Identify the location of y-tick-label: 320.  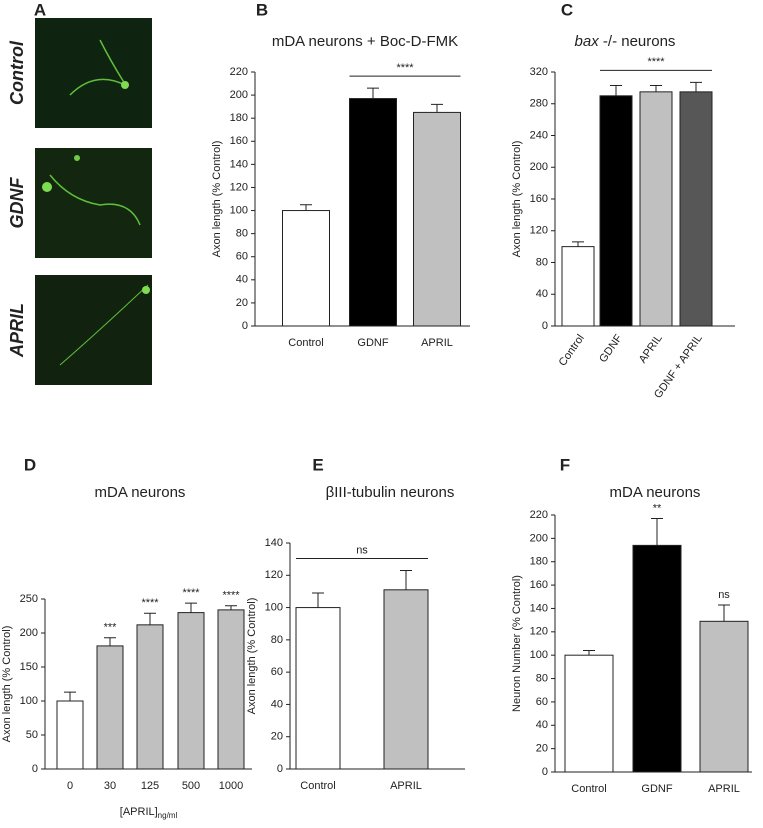
(539, 72).